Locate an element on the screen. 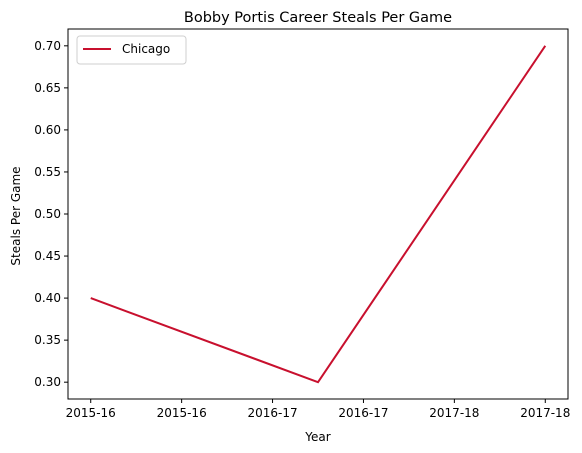  y-tick-label: 0.45 is located at coordinates (47, 256).